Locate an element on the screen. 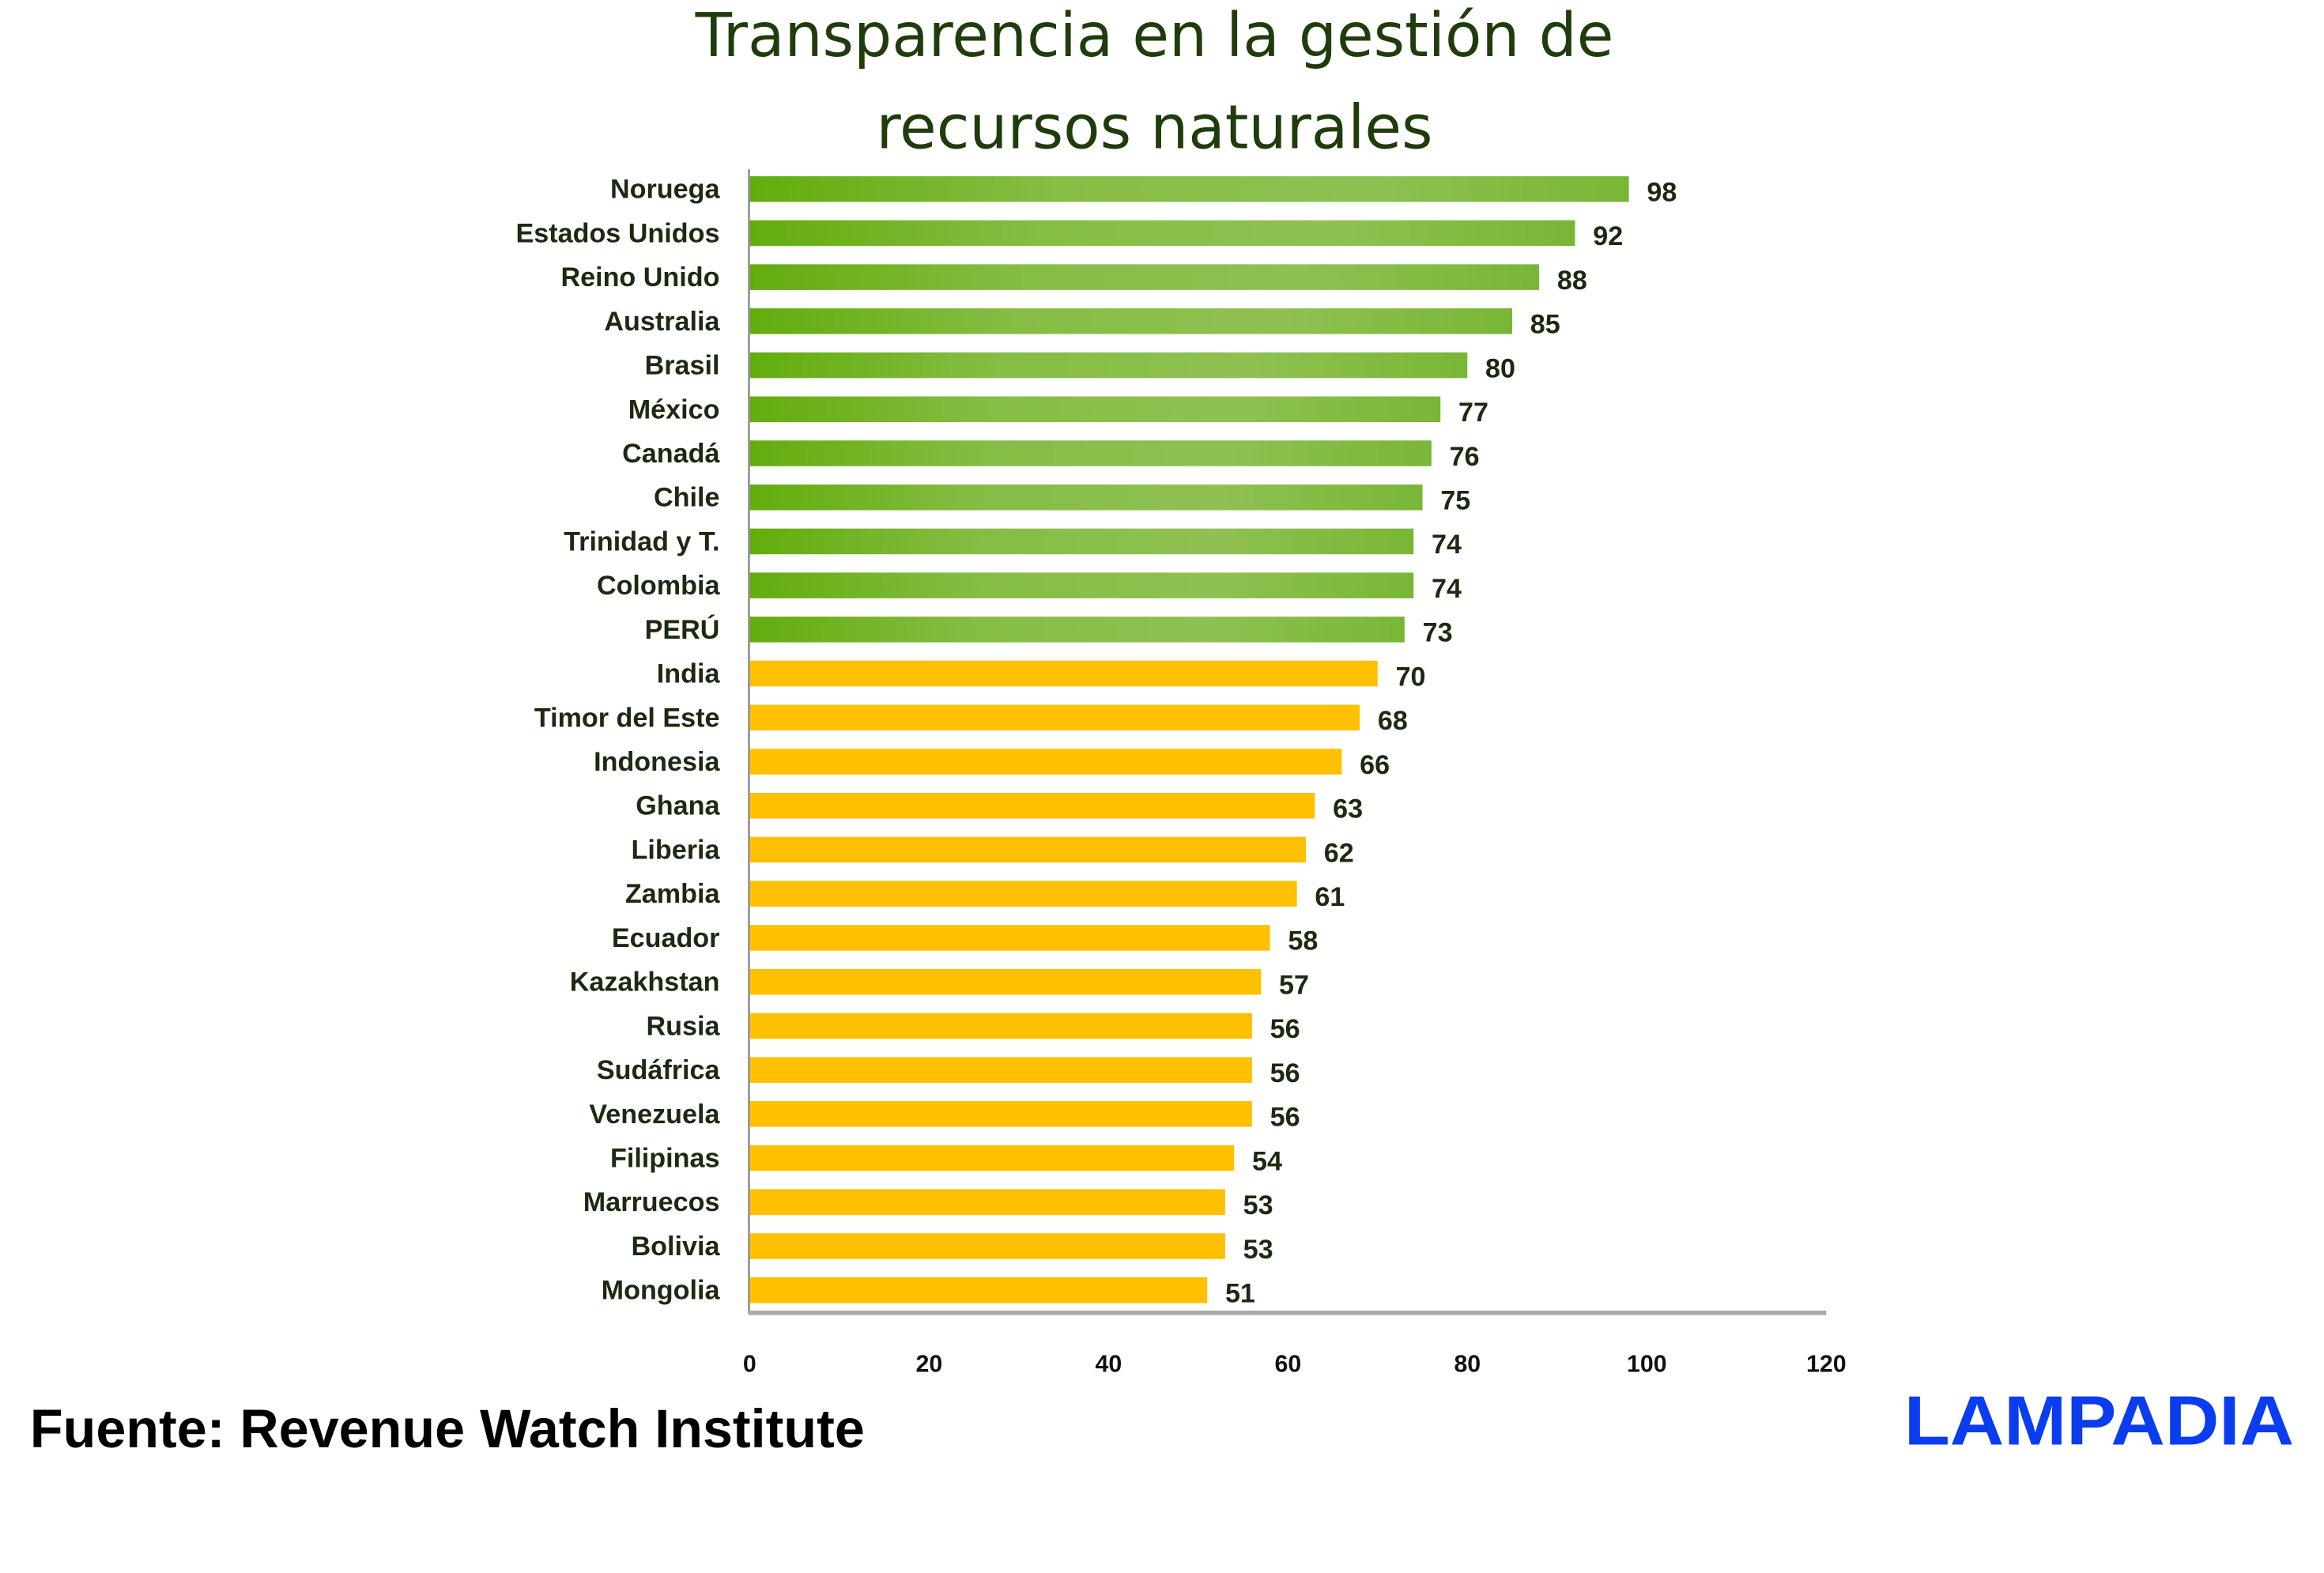  category-label: PERÚ is located at coordinates (682, 629).